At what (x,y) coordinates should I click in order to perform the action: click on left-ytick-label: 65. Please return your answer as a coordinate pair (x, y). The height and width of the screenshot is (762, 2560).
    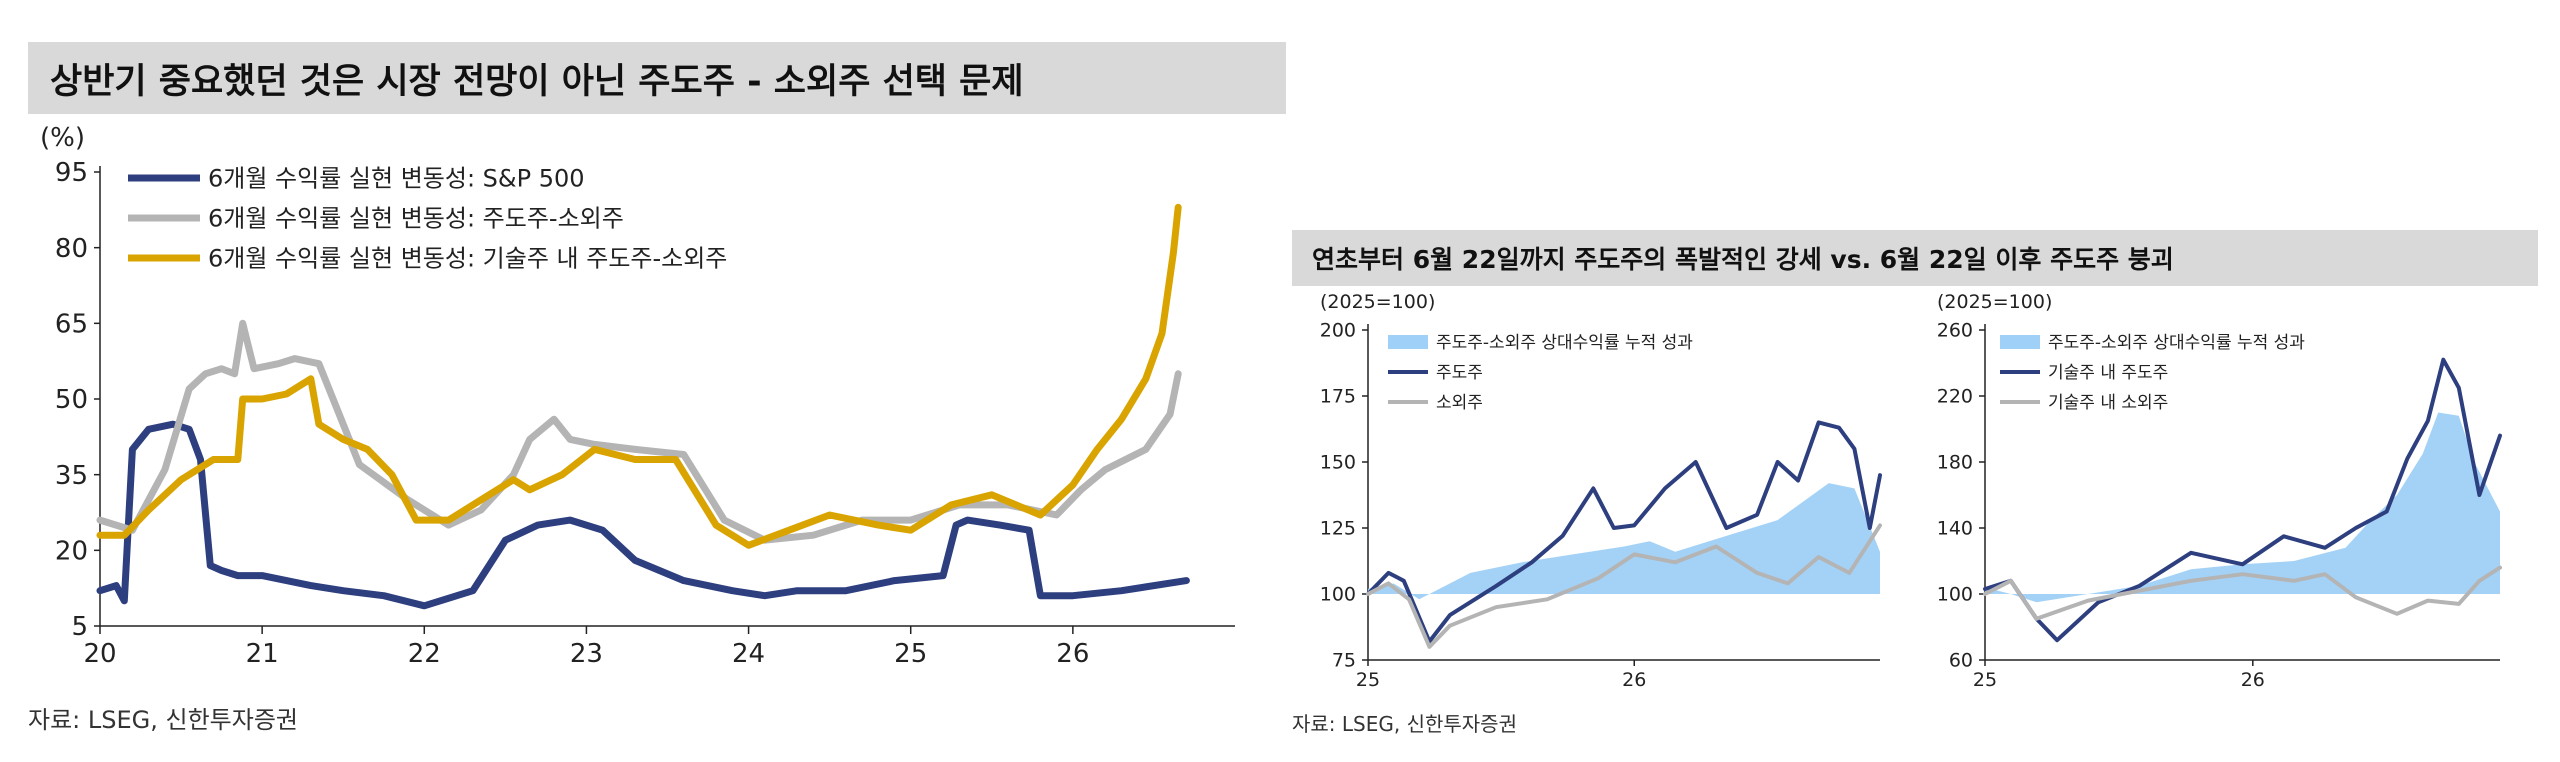
    Looking at the image, I should click on (71, 324).